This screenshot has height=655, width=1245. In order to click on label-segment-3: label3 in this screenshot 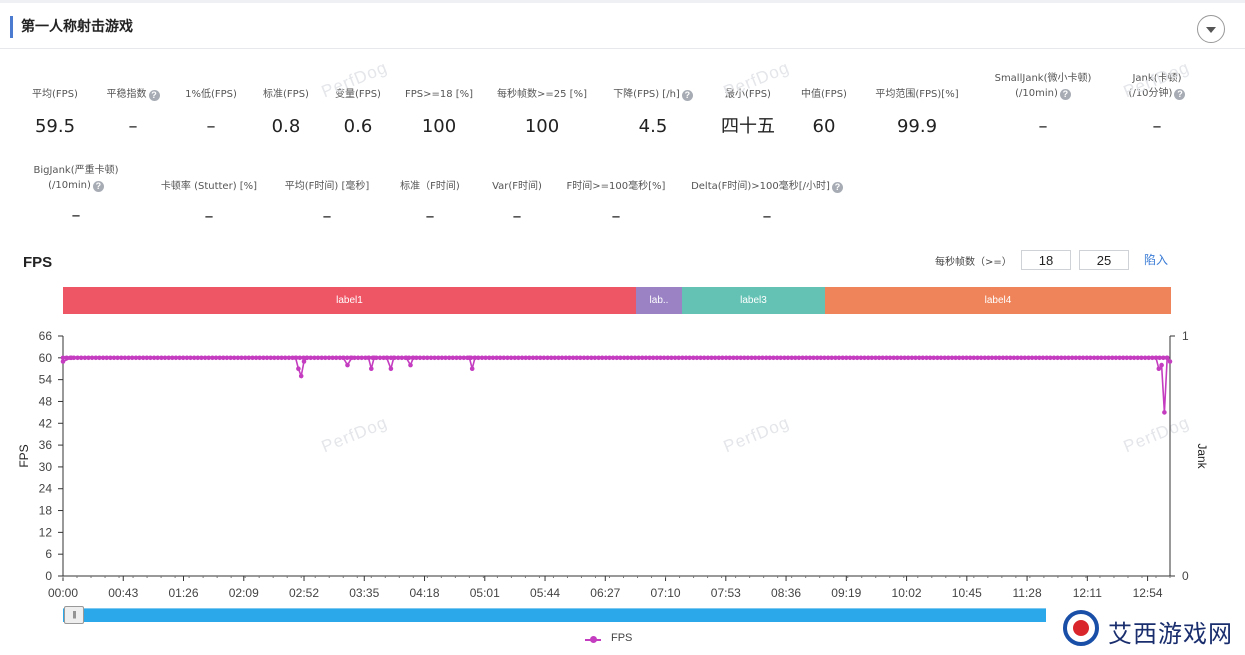, I will do `click(753, 300)`.